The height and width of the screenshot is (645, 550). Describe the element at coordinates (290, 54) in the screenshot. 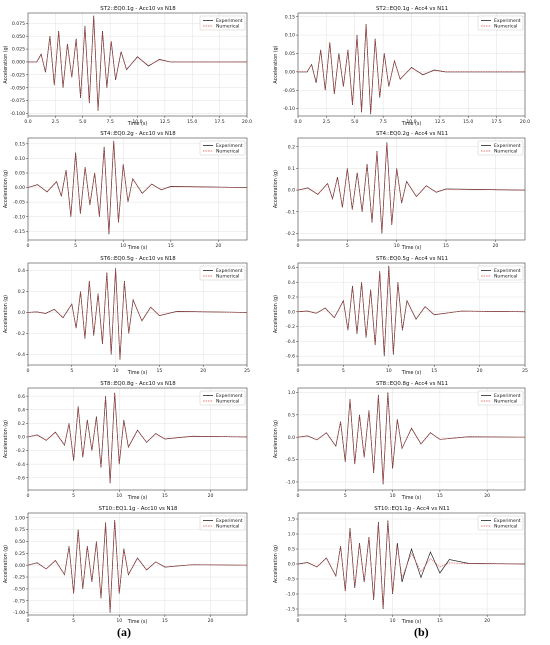

I see `y-tick-label: 0.05` at that location.